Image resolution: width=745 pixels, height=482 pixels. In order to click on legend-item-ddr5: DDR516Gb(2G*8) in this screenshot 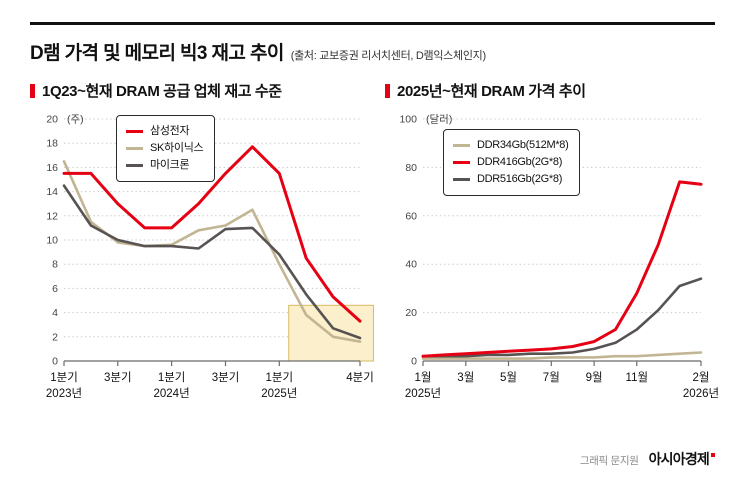, I will do `click(510, 179)`.